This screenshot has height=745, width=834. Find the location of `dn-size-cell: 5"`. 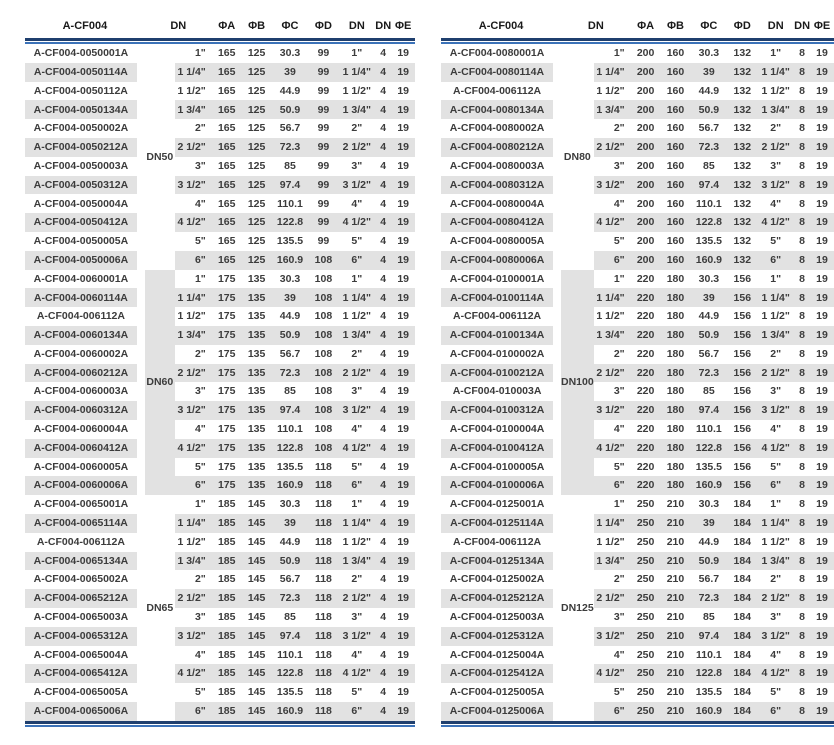

dn-size-cell: 5" is located at coordinates (200, 692).